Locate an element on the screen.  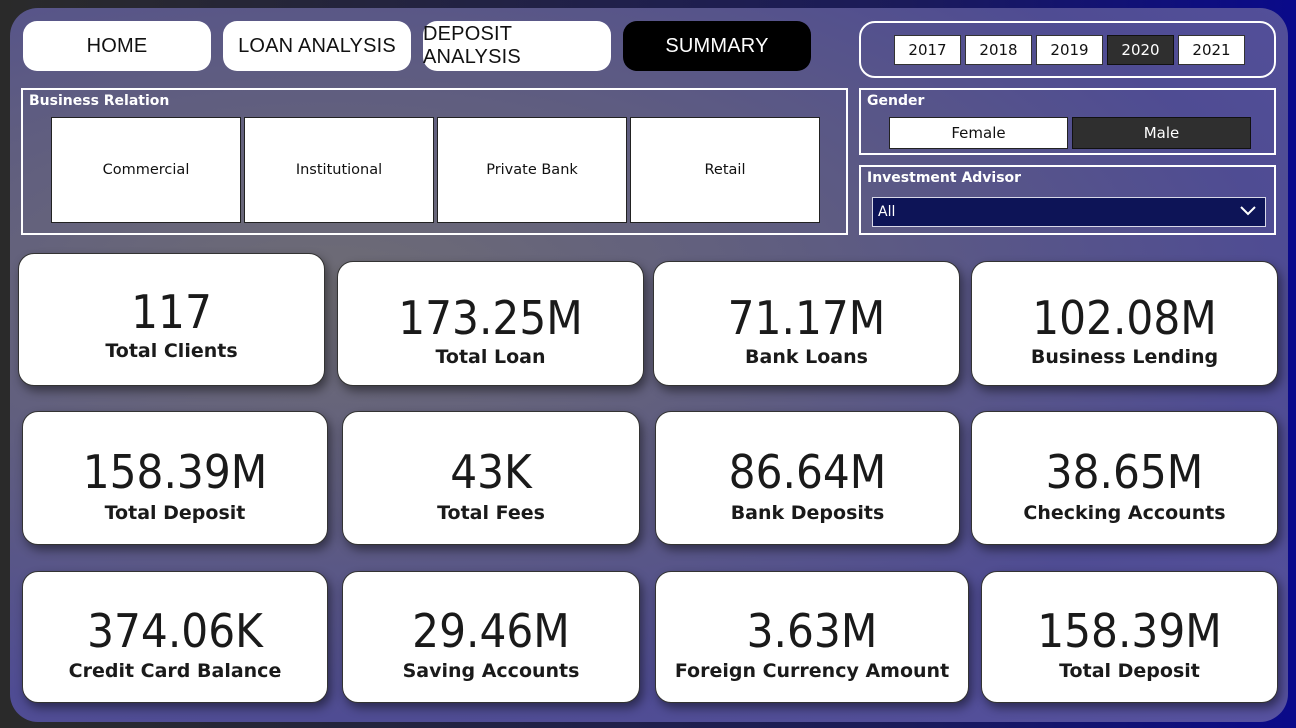
kpi-card-total-deposit-2: 158.39M Total Deposit is located at coordinates (1129, 637).